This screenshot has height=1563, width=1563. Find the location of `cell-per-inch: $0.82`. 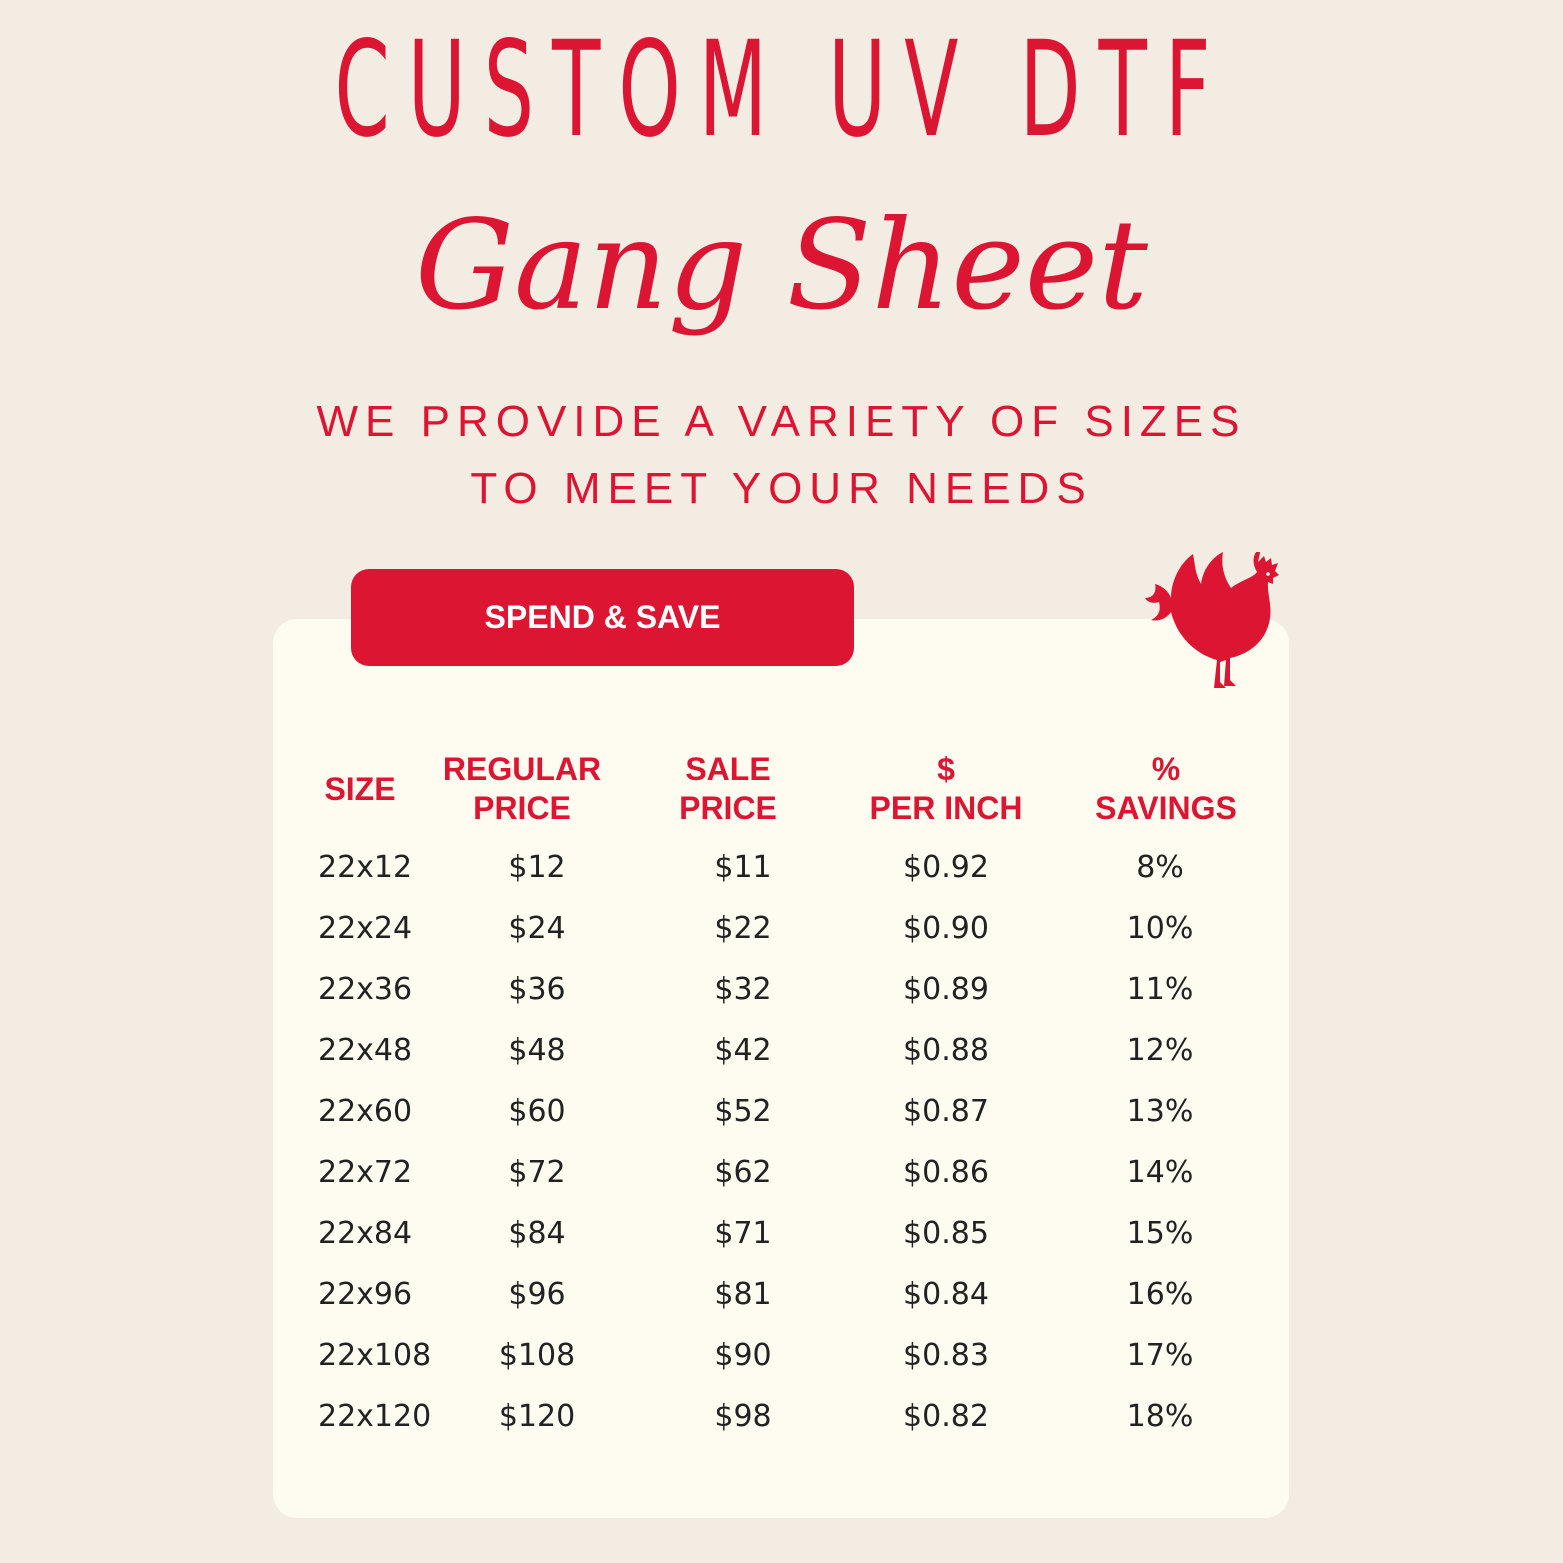

cell-per-inch: $0.82 is located at coordinates (946, 1416).